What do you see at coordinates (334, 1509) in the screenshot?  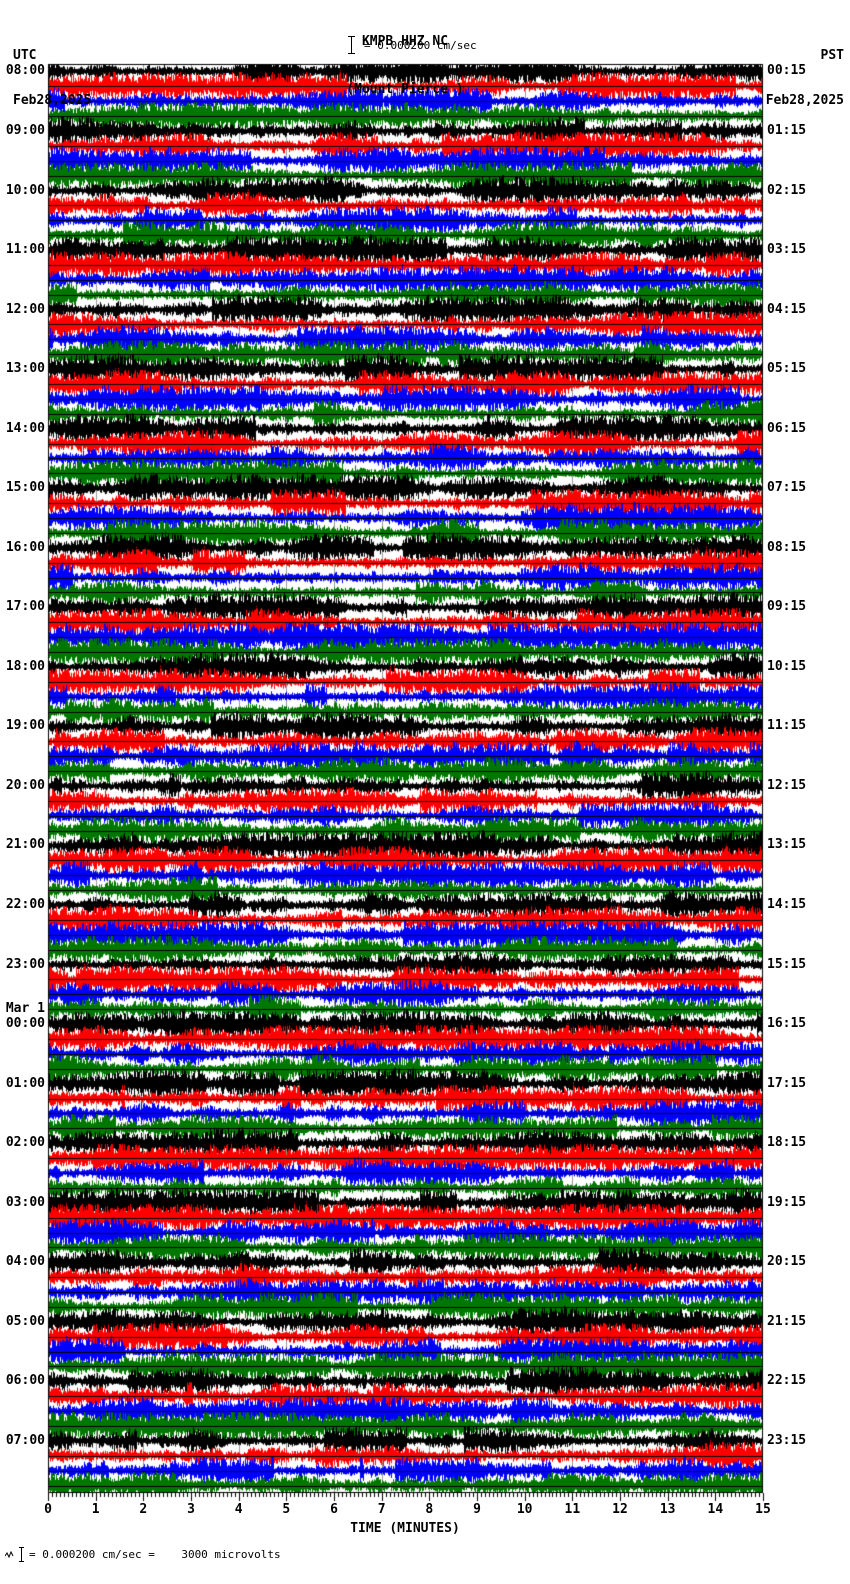 I see `x-axis-tick-label: 6` at bounding box center [334, 1509].